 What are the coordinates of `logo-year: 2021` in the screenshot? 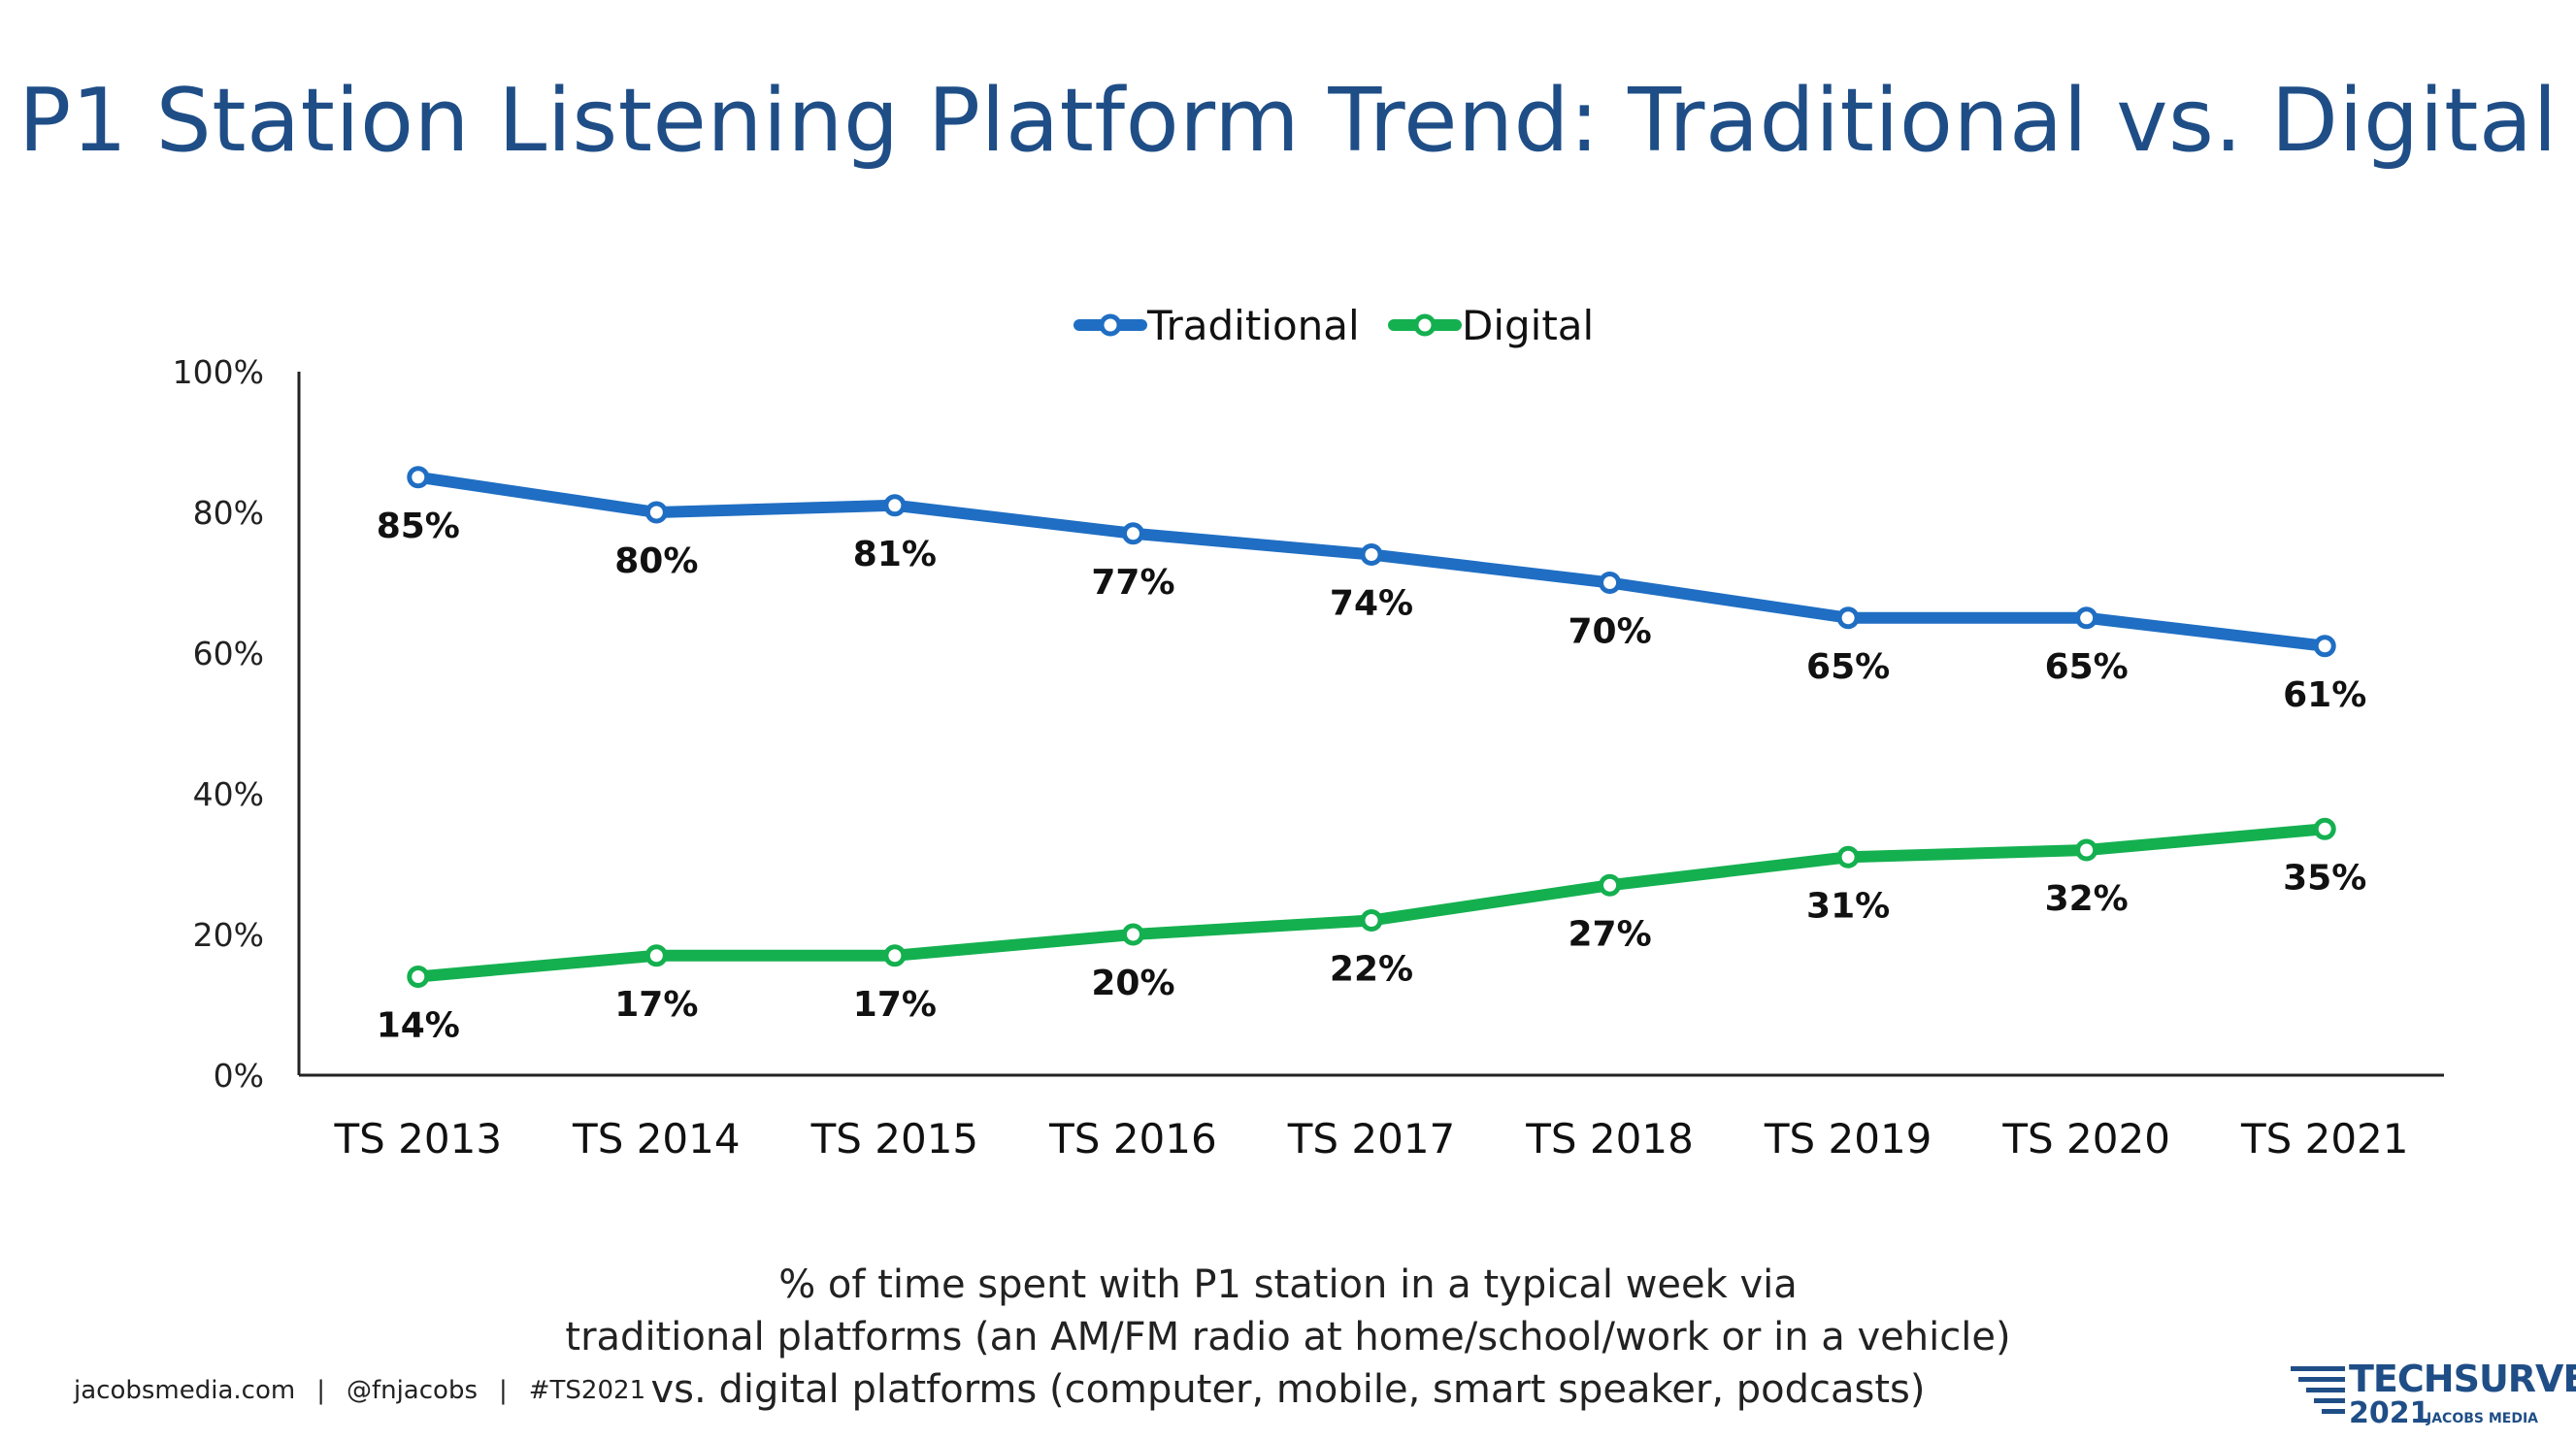 It's located at (2389, 1413).